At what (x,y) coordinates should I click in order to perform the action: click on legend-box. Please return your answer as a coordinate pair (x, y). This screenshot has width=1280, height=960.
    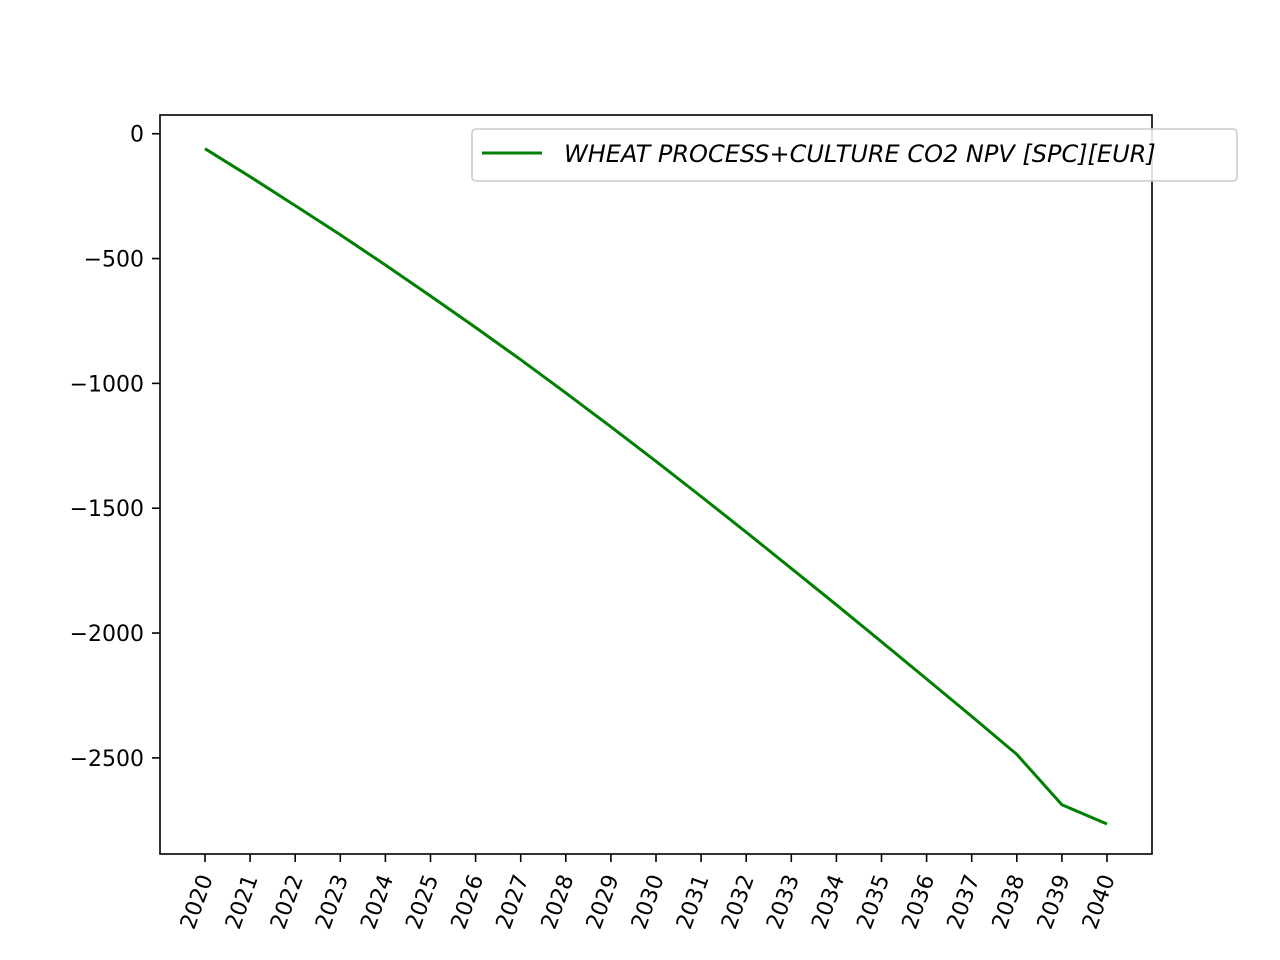
    Looking at the image, I should click on (854, 155).